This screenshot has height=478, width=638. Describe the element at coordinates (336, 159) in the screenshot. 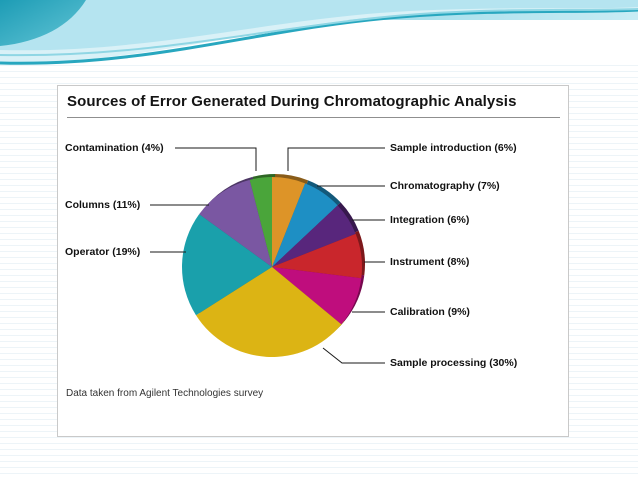

I see `leader-line-sample-introduction` at that location.